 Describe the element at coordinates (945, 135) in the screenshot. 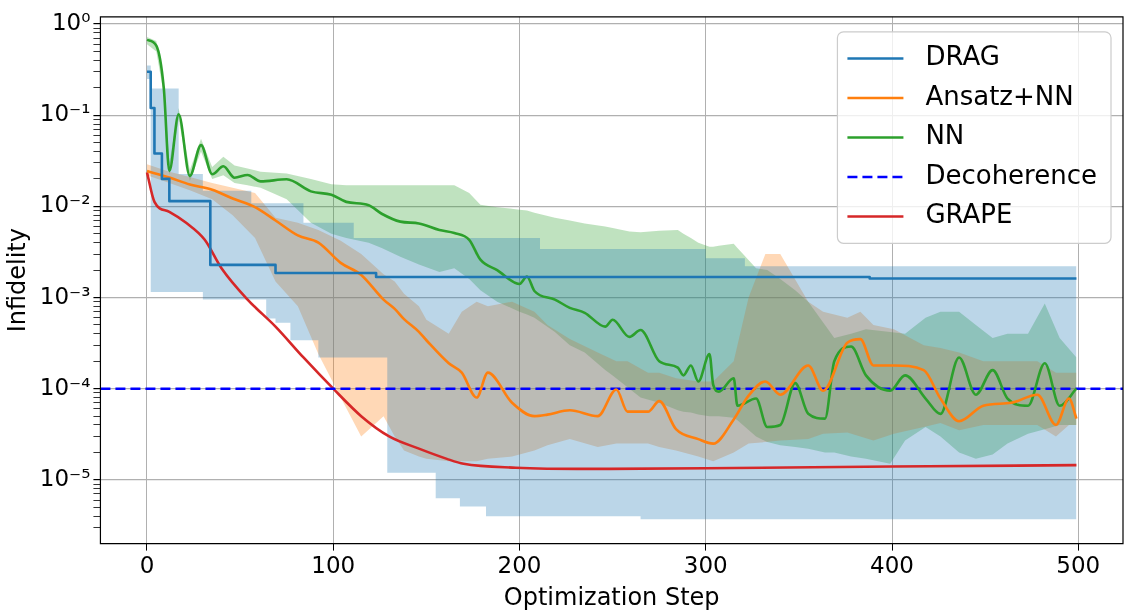

I see `legend-label: NN` at that location.